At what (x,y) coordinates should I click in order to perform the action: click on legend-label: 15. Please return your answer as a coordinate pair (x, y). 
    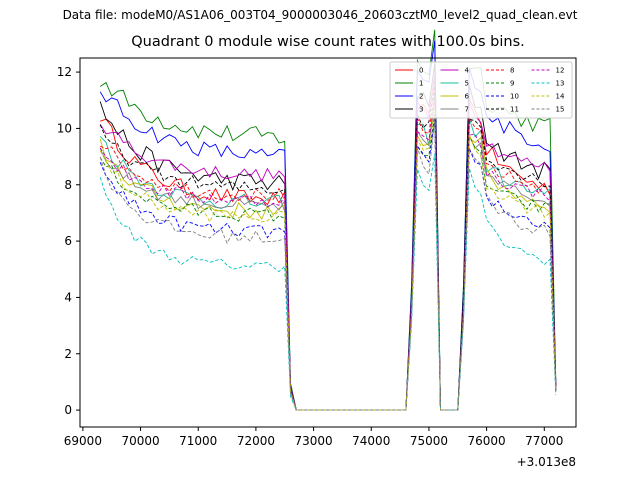
    Looking at the image, I should click on (560, 110).